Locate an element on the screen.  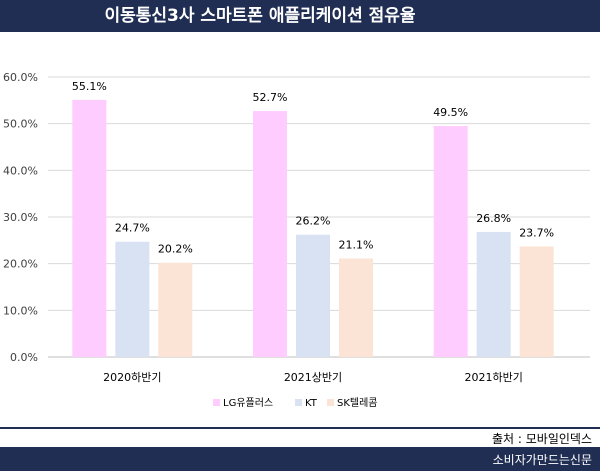
data-label: 49.5% is located at coordinates (450, 112).